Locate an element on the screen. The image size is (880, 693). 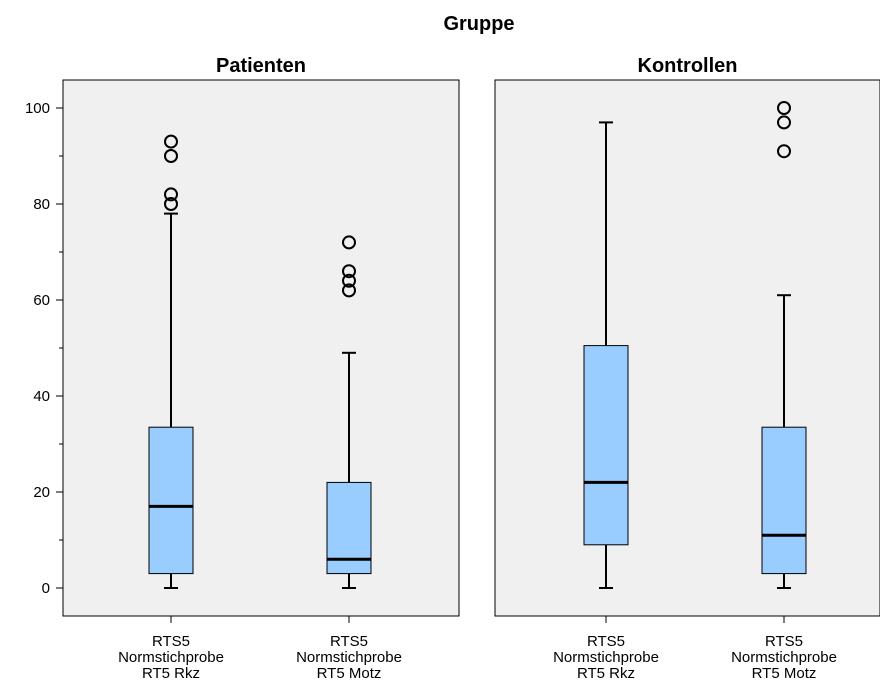
chart-title: Gruppe is located at coordinates (478, 24).